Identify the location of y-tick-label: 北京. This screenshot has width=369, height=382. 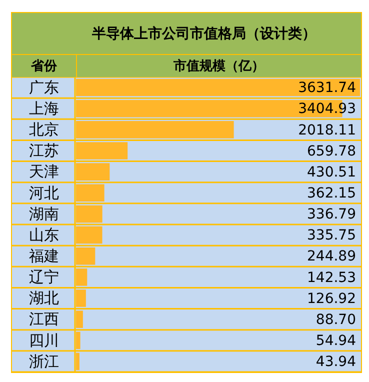
(44, 129).